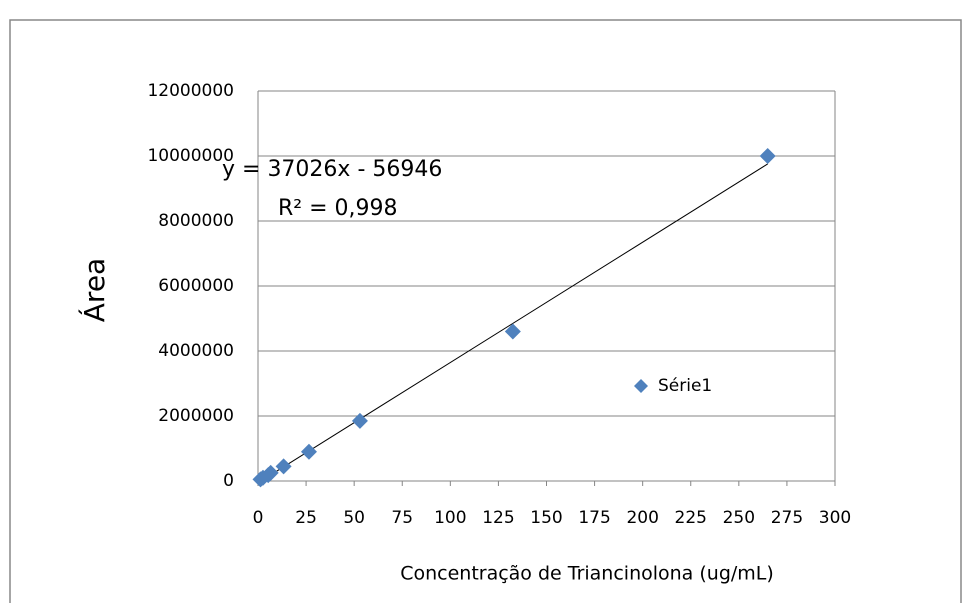  What do you see at coordinates (835, 518) in the screenshot?
I see `x-tick-label: 300` at bounding box center [835, 518].